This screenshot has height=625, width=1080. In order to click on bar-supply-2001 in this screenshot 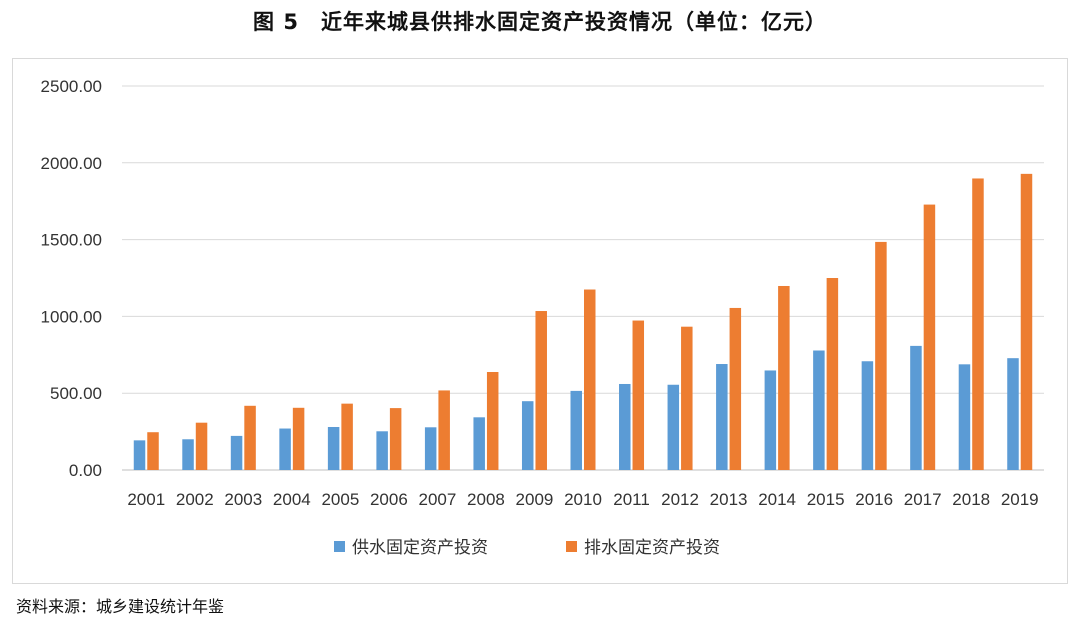, I will do `click(139, 455)`.